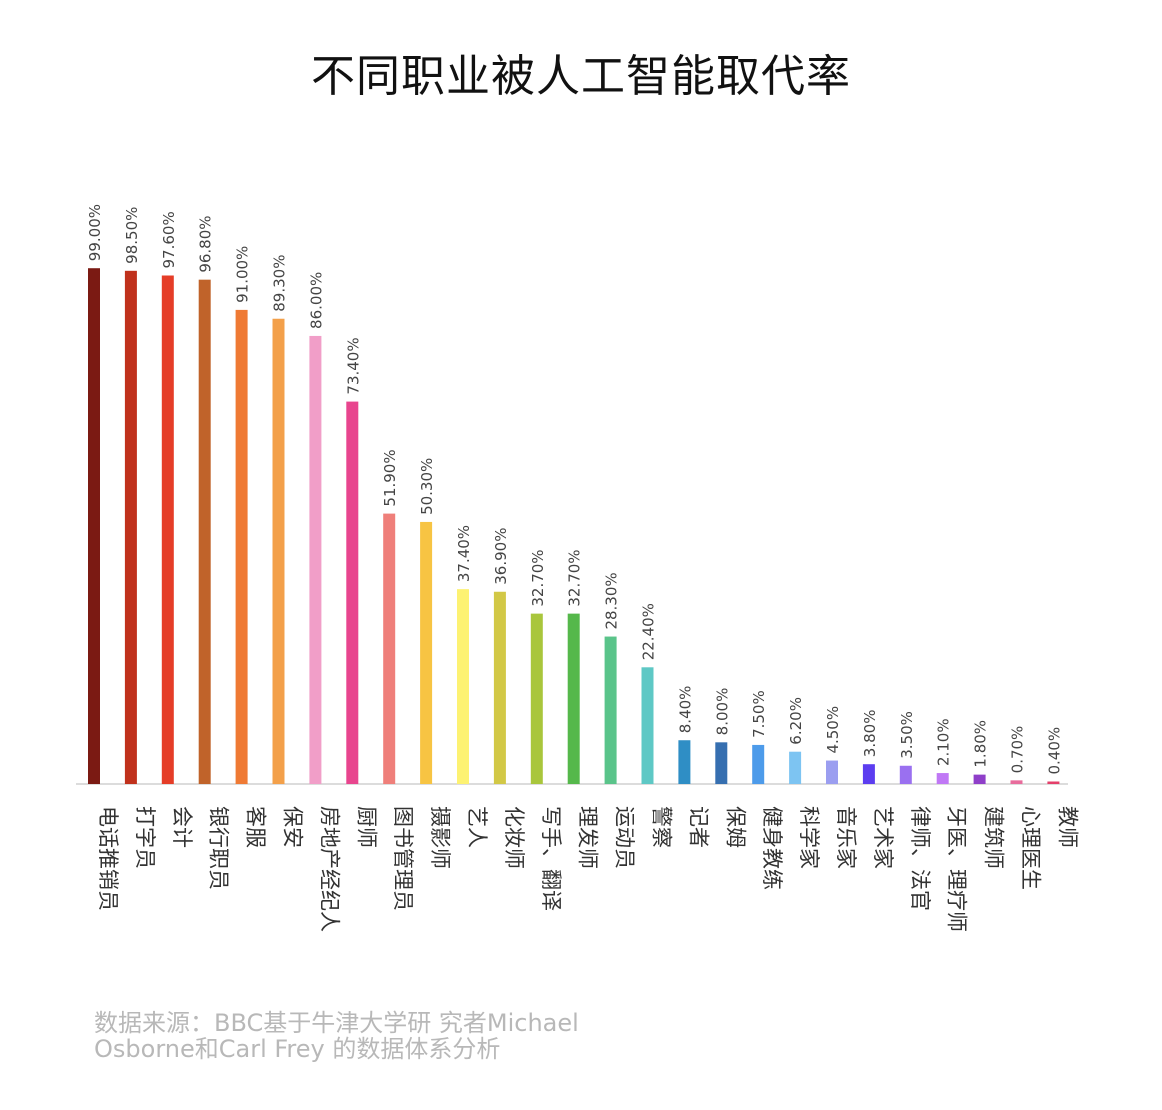  Describe the element at coordinates (316, 300) in the screenshot. I see `data-label: 86.00%` at that location.